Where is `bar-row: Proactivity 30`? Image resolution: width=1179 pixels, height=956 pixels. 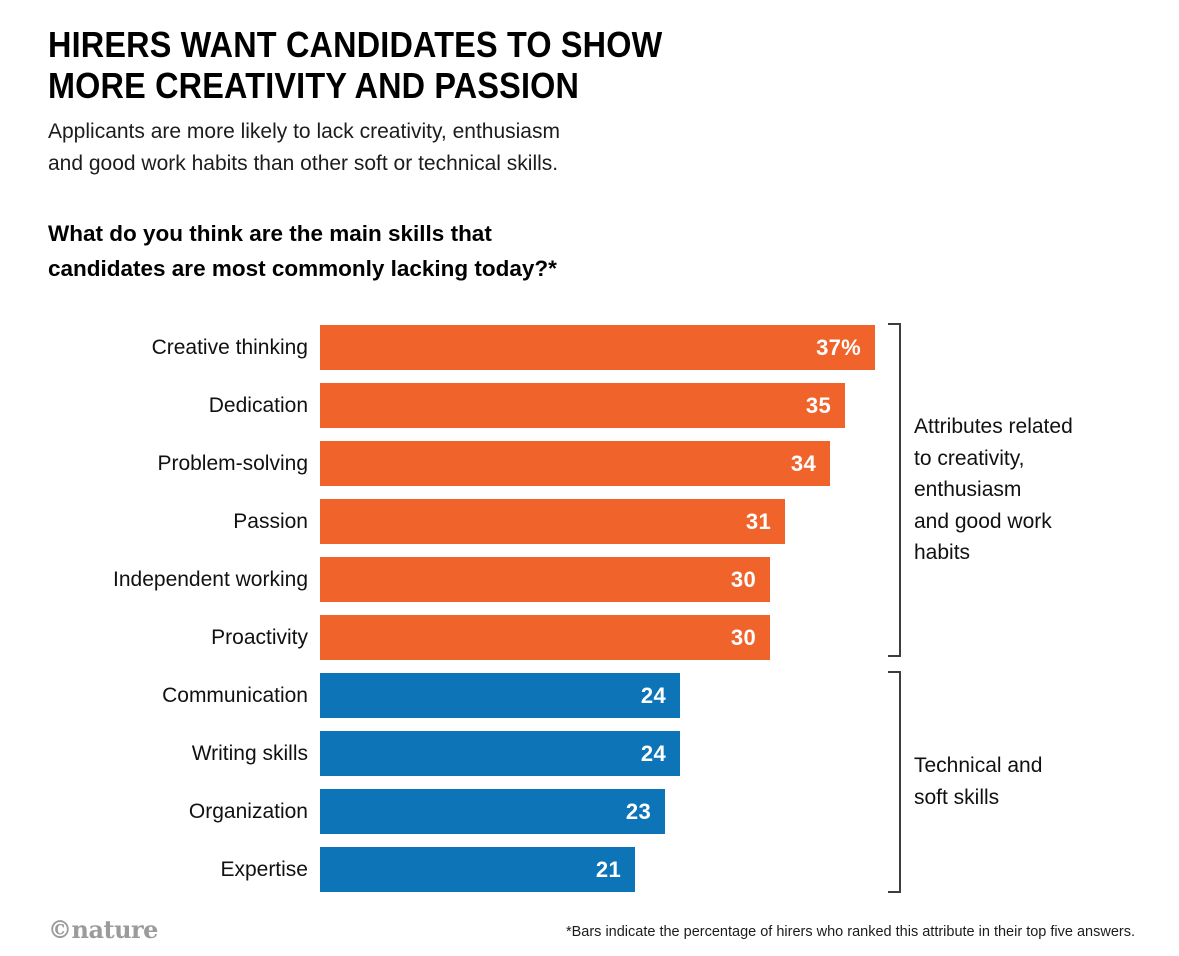
bar-row: Proactivity 30 is located at coordinates (591, 638).